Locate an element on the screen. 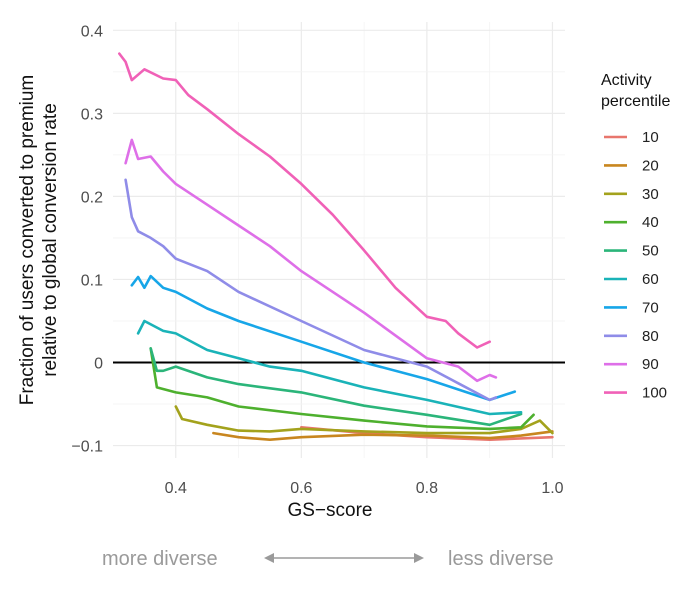  x-tick-label: 0.8 is located at coordinates (427, 488).